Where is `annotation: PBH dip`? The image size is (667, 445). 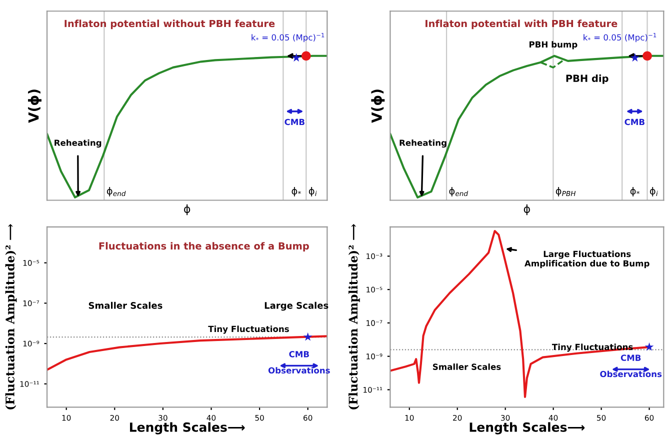
annotation: PBH dip is located at coordinates (587, 79).